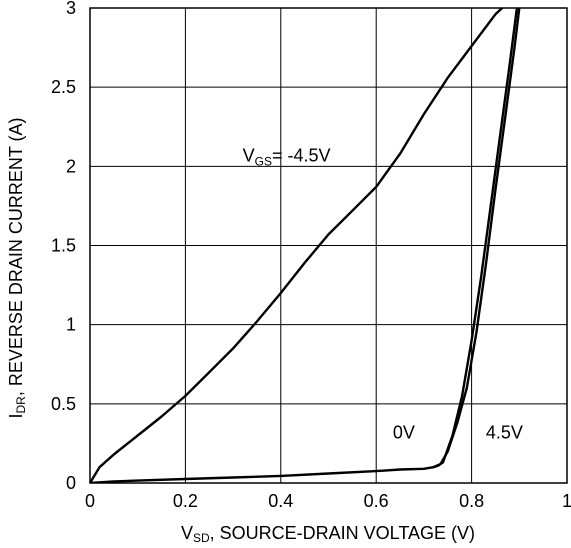  Describe the element at coordinates (63, 404) in the screenshot. I see `y-tick-label: 0.5` at that location.